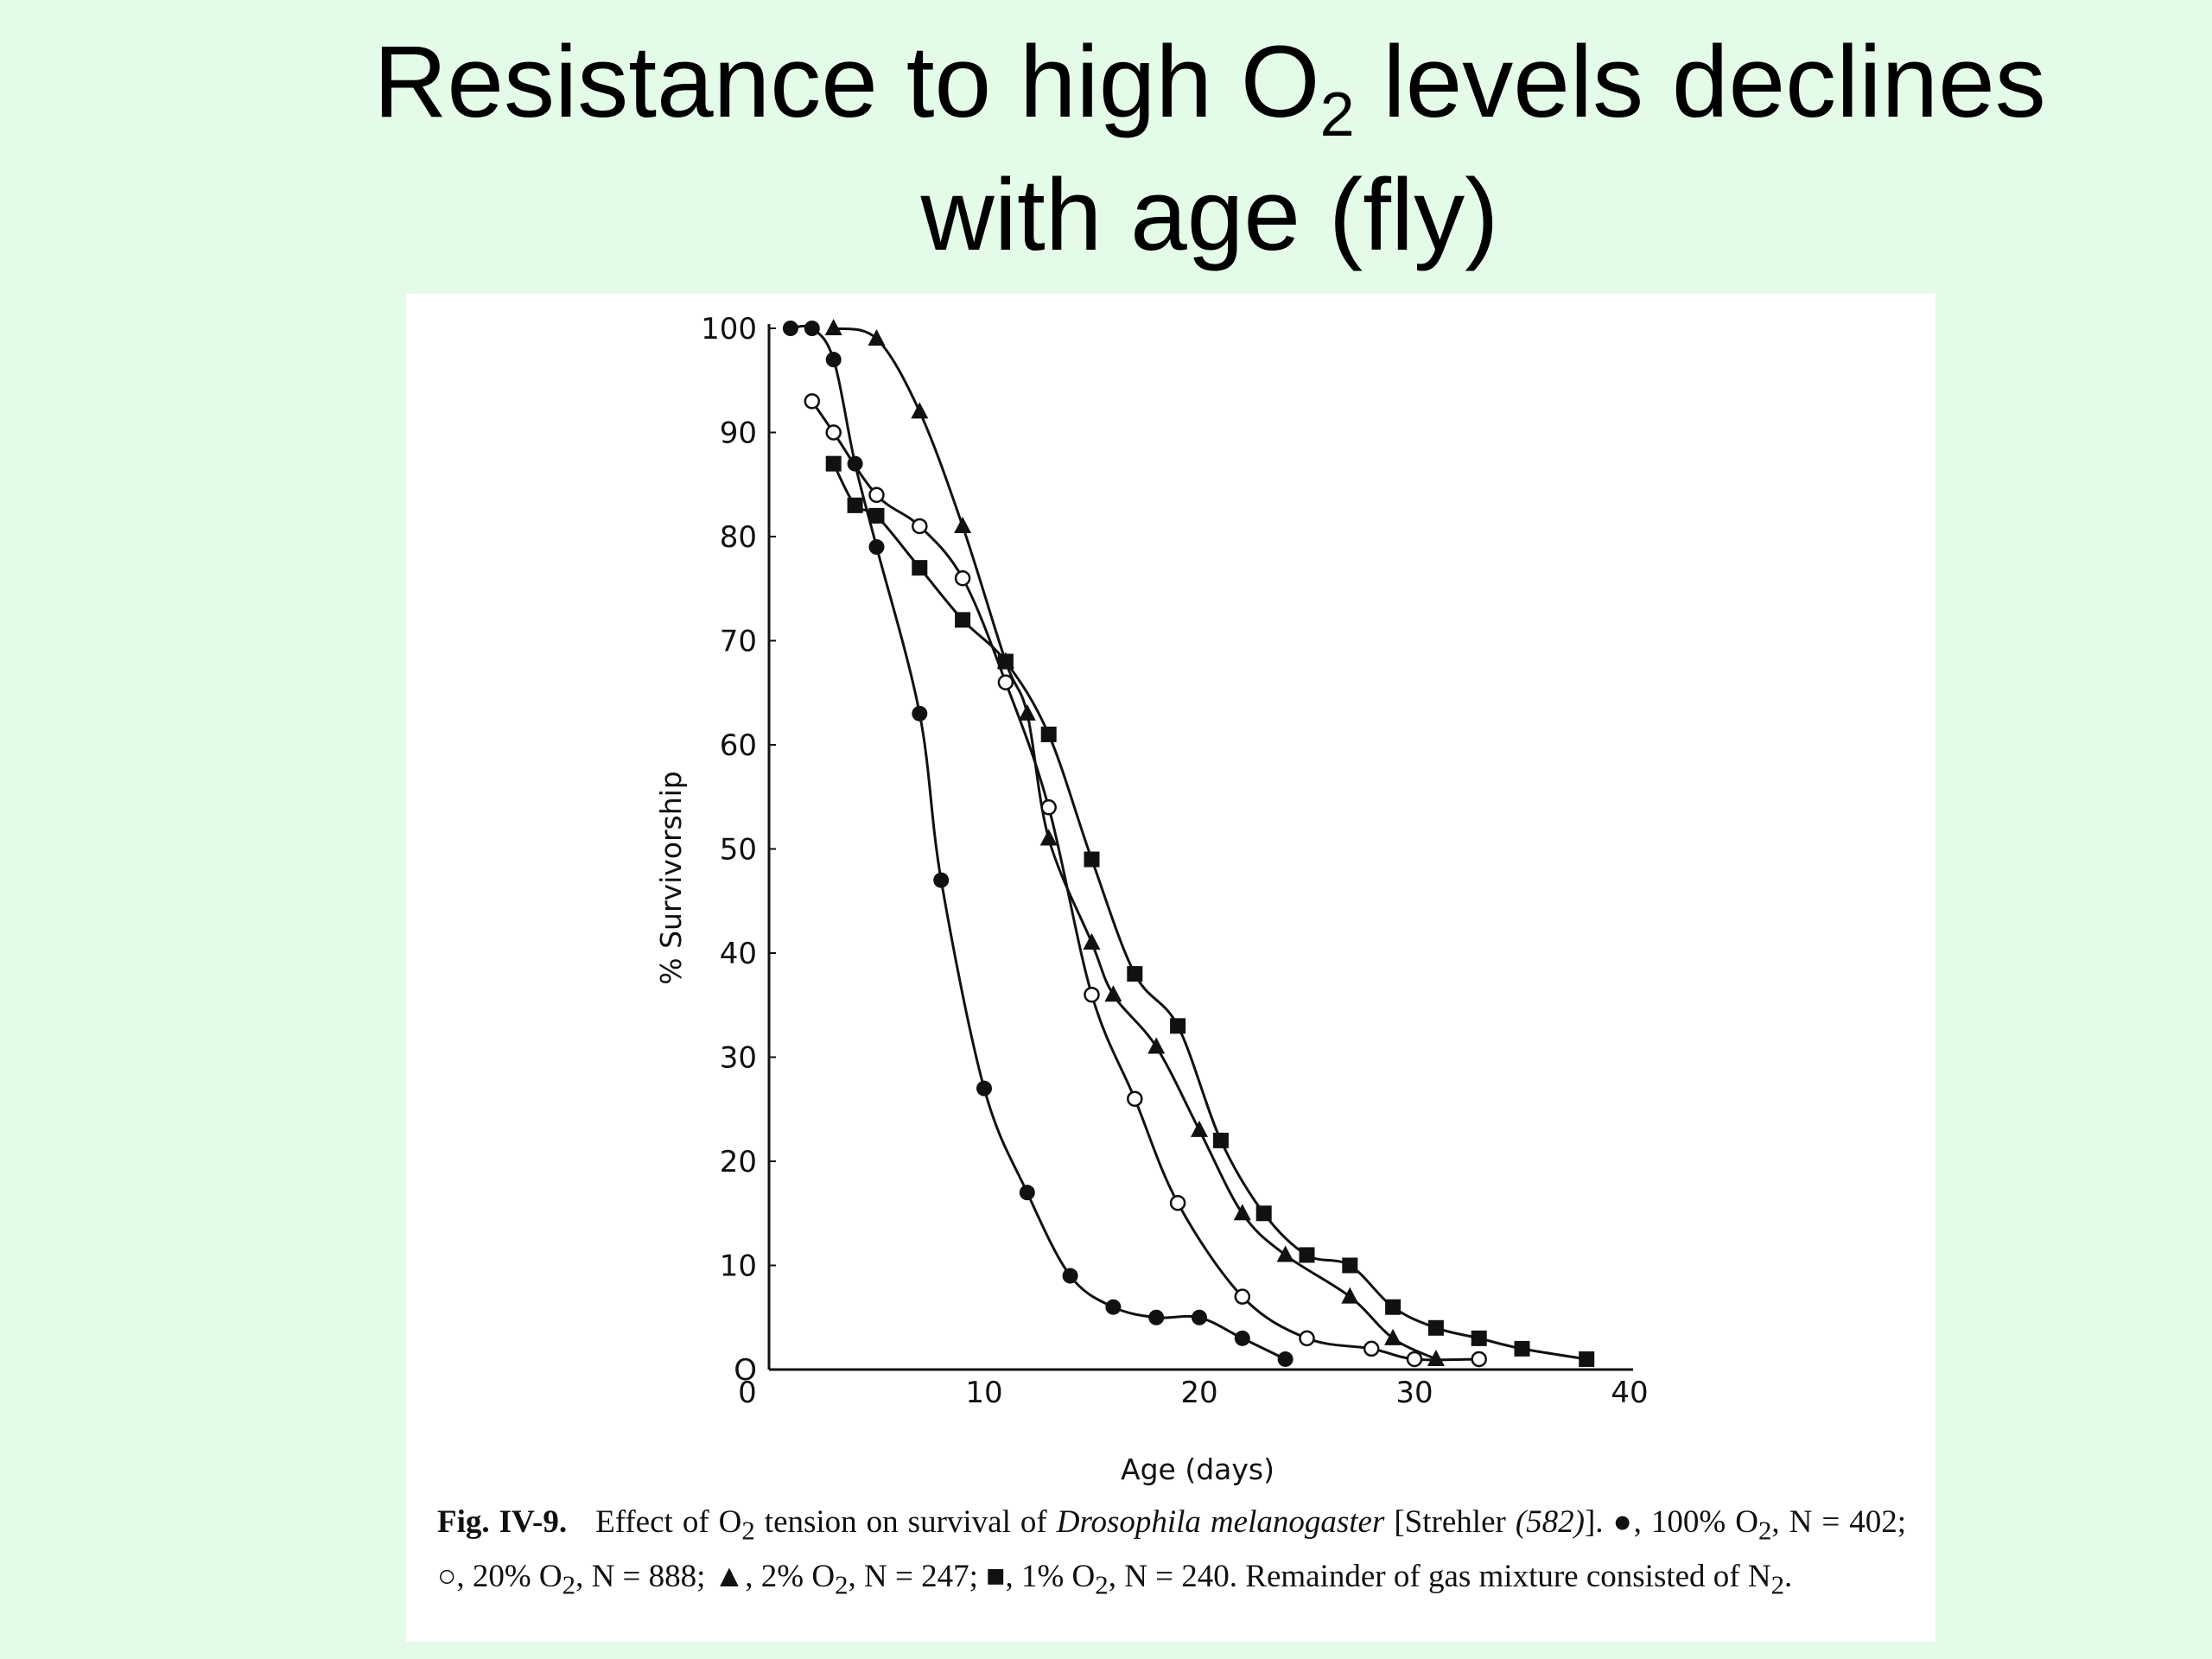 The width and height of the screenshot is (2212, 1659). I want to click on y-tick-label: 30, so click(738, 1058).